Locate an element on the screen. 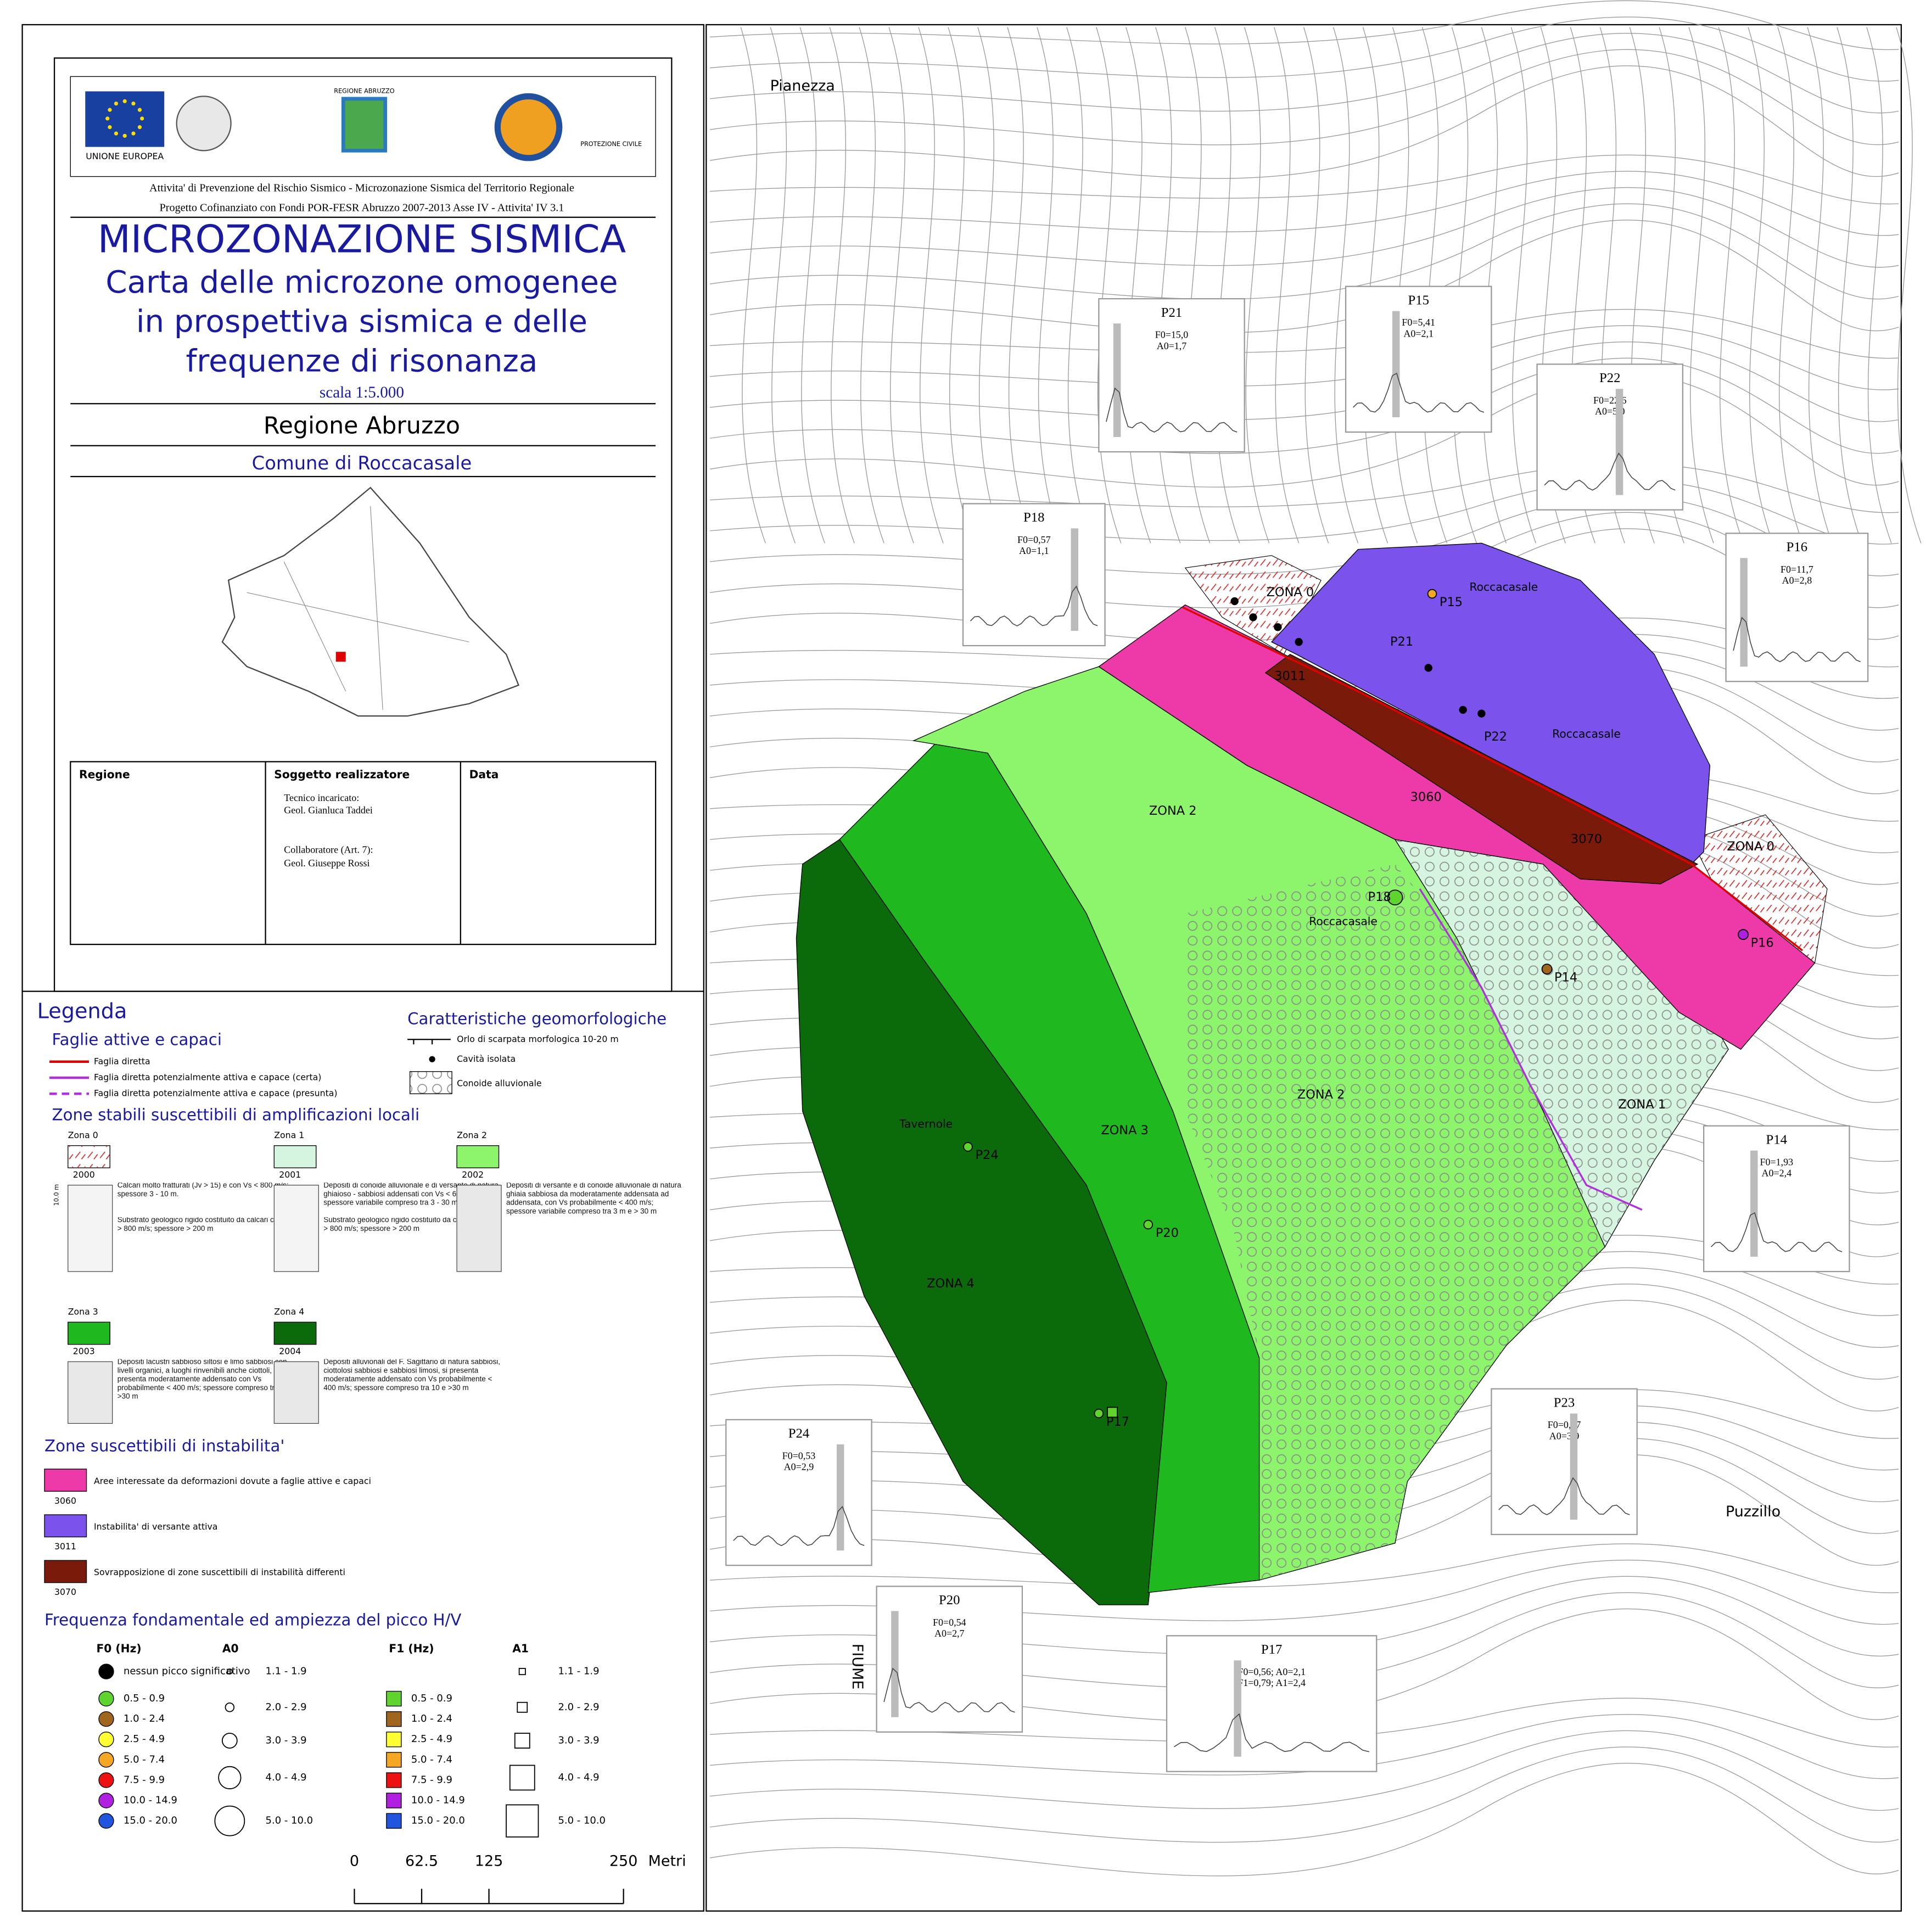 The width and height of the screenshot is (1926, 1932). zone-code: 2004 is located at coordinates (290, 1351).